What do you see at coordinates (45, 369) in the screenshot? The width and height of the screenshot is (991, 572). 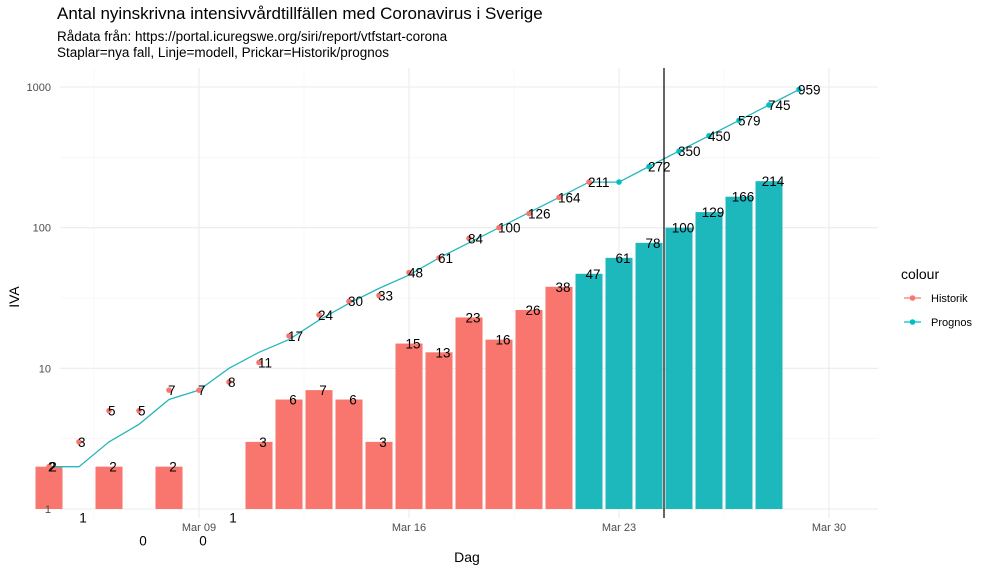 I see `y-tick-label: 10` at bounding box center [45, 369].